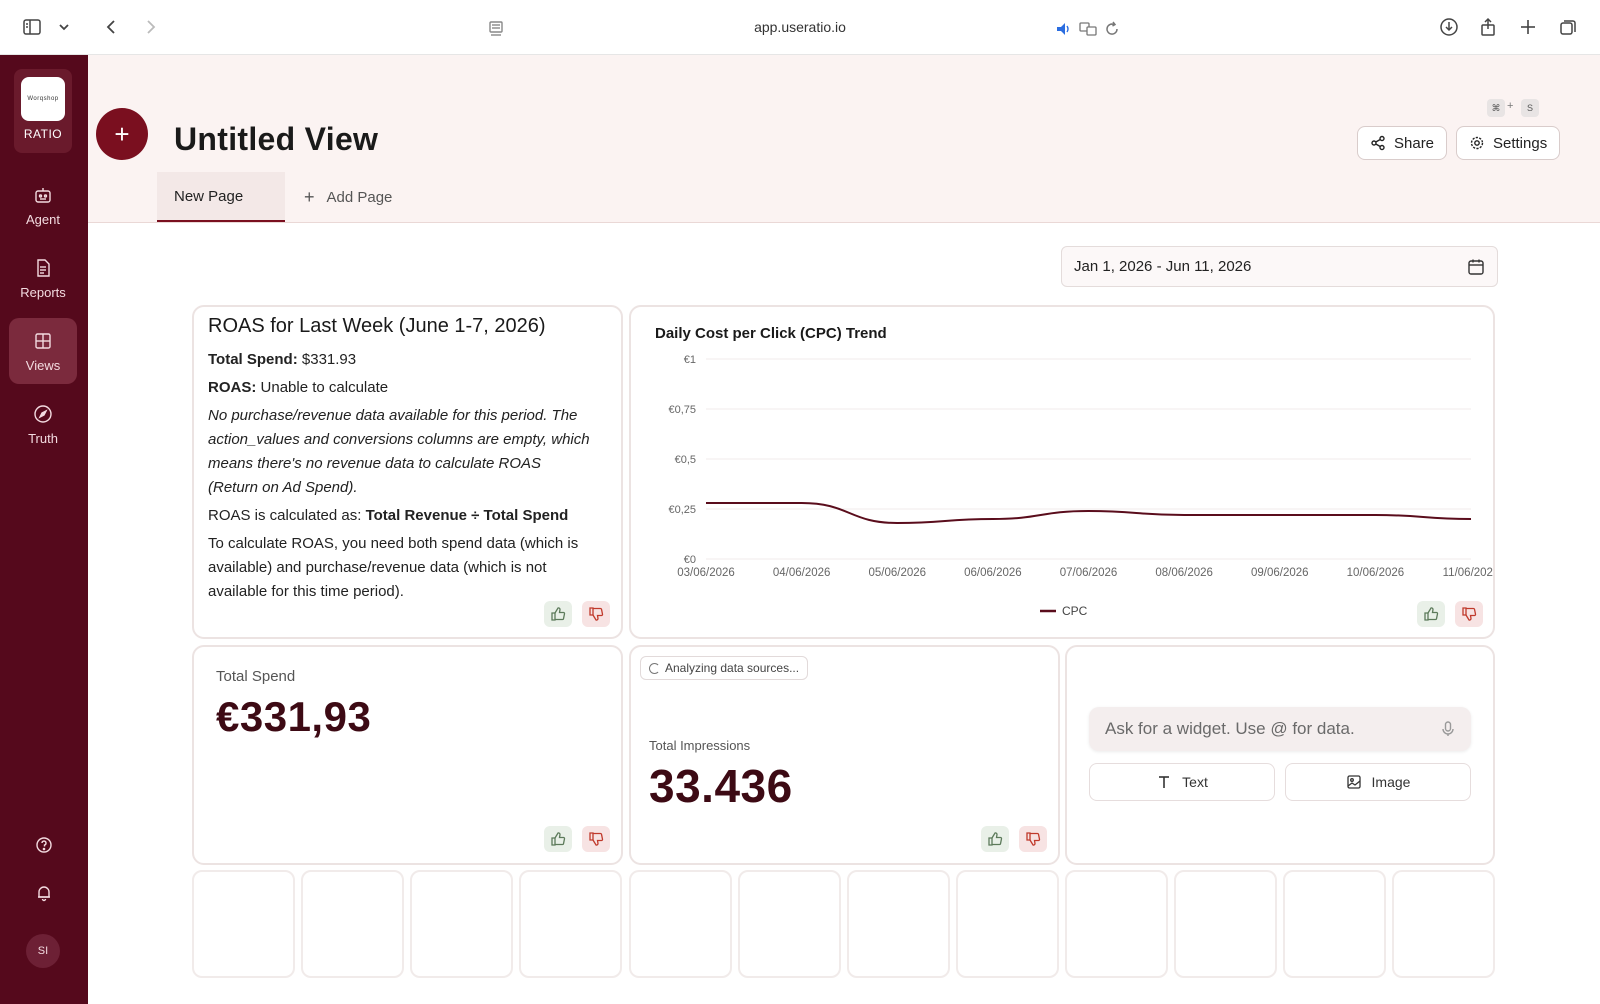 The height and width of the screenshot is (1004, 1600). What do you see at coordinates (43, 424) in the screenshot?
I see `sidebar-item-truth: Truth` at bounding box center [43, 424].